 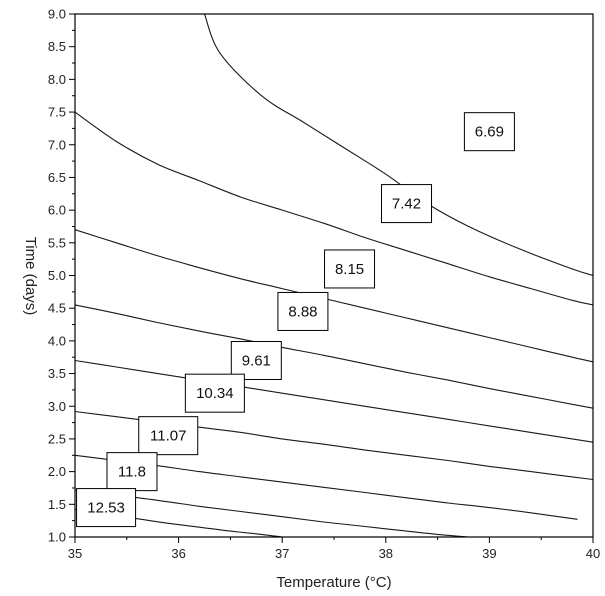 What do you see at coordinates (57, 373) in the screenshot?
I see `y-tick-label: 3.5` at bounding box center [57, 373].